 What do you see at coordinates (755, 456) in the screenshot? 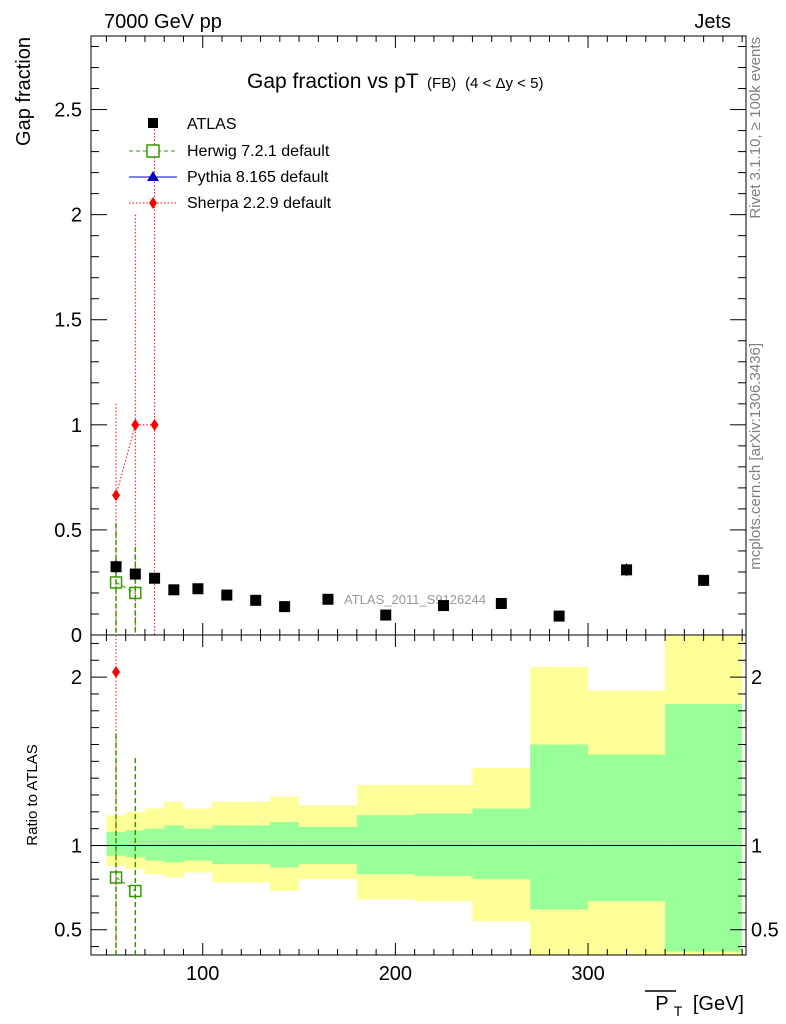
I see `mcplots-label: mcplots.cern.ch [arXiv:1306.3436]` at bounding box center [755, 456].